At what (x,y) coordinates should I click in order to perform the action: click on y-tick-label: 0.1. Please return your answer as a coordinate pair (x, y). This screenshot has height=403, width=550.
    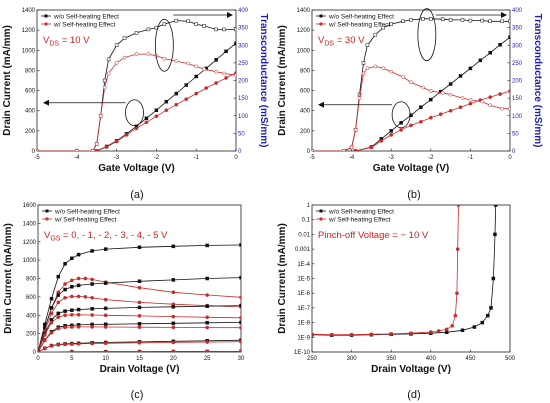
    Looking at the image, I should click on (306, 221).